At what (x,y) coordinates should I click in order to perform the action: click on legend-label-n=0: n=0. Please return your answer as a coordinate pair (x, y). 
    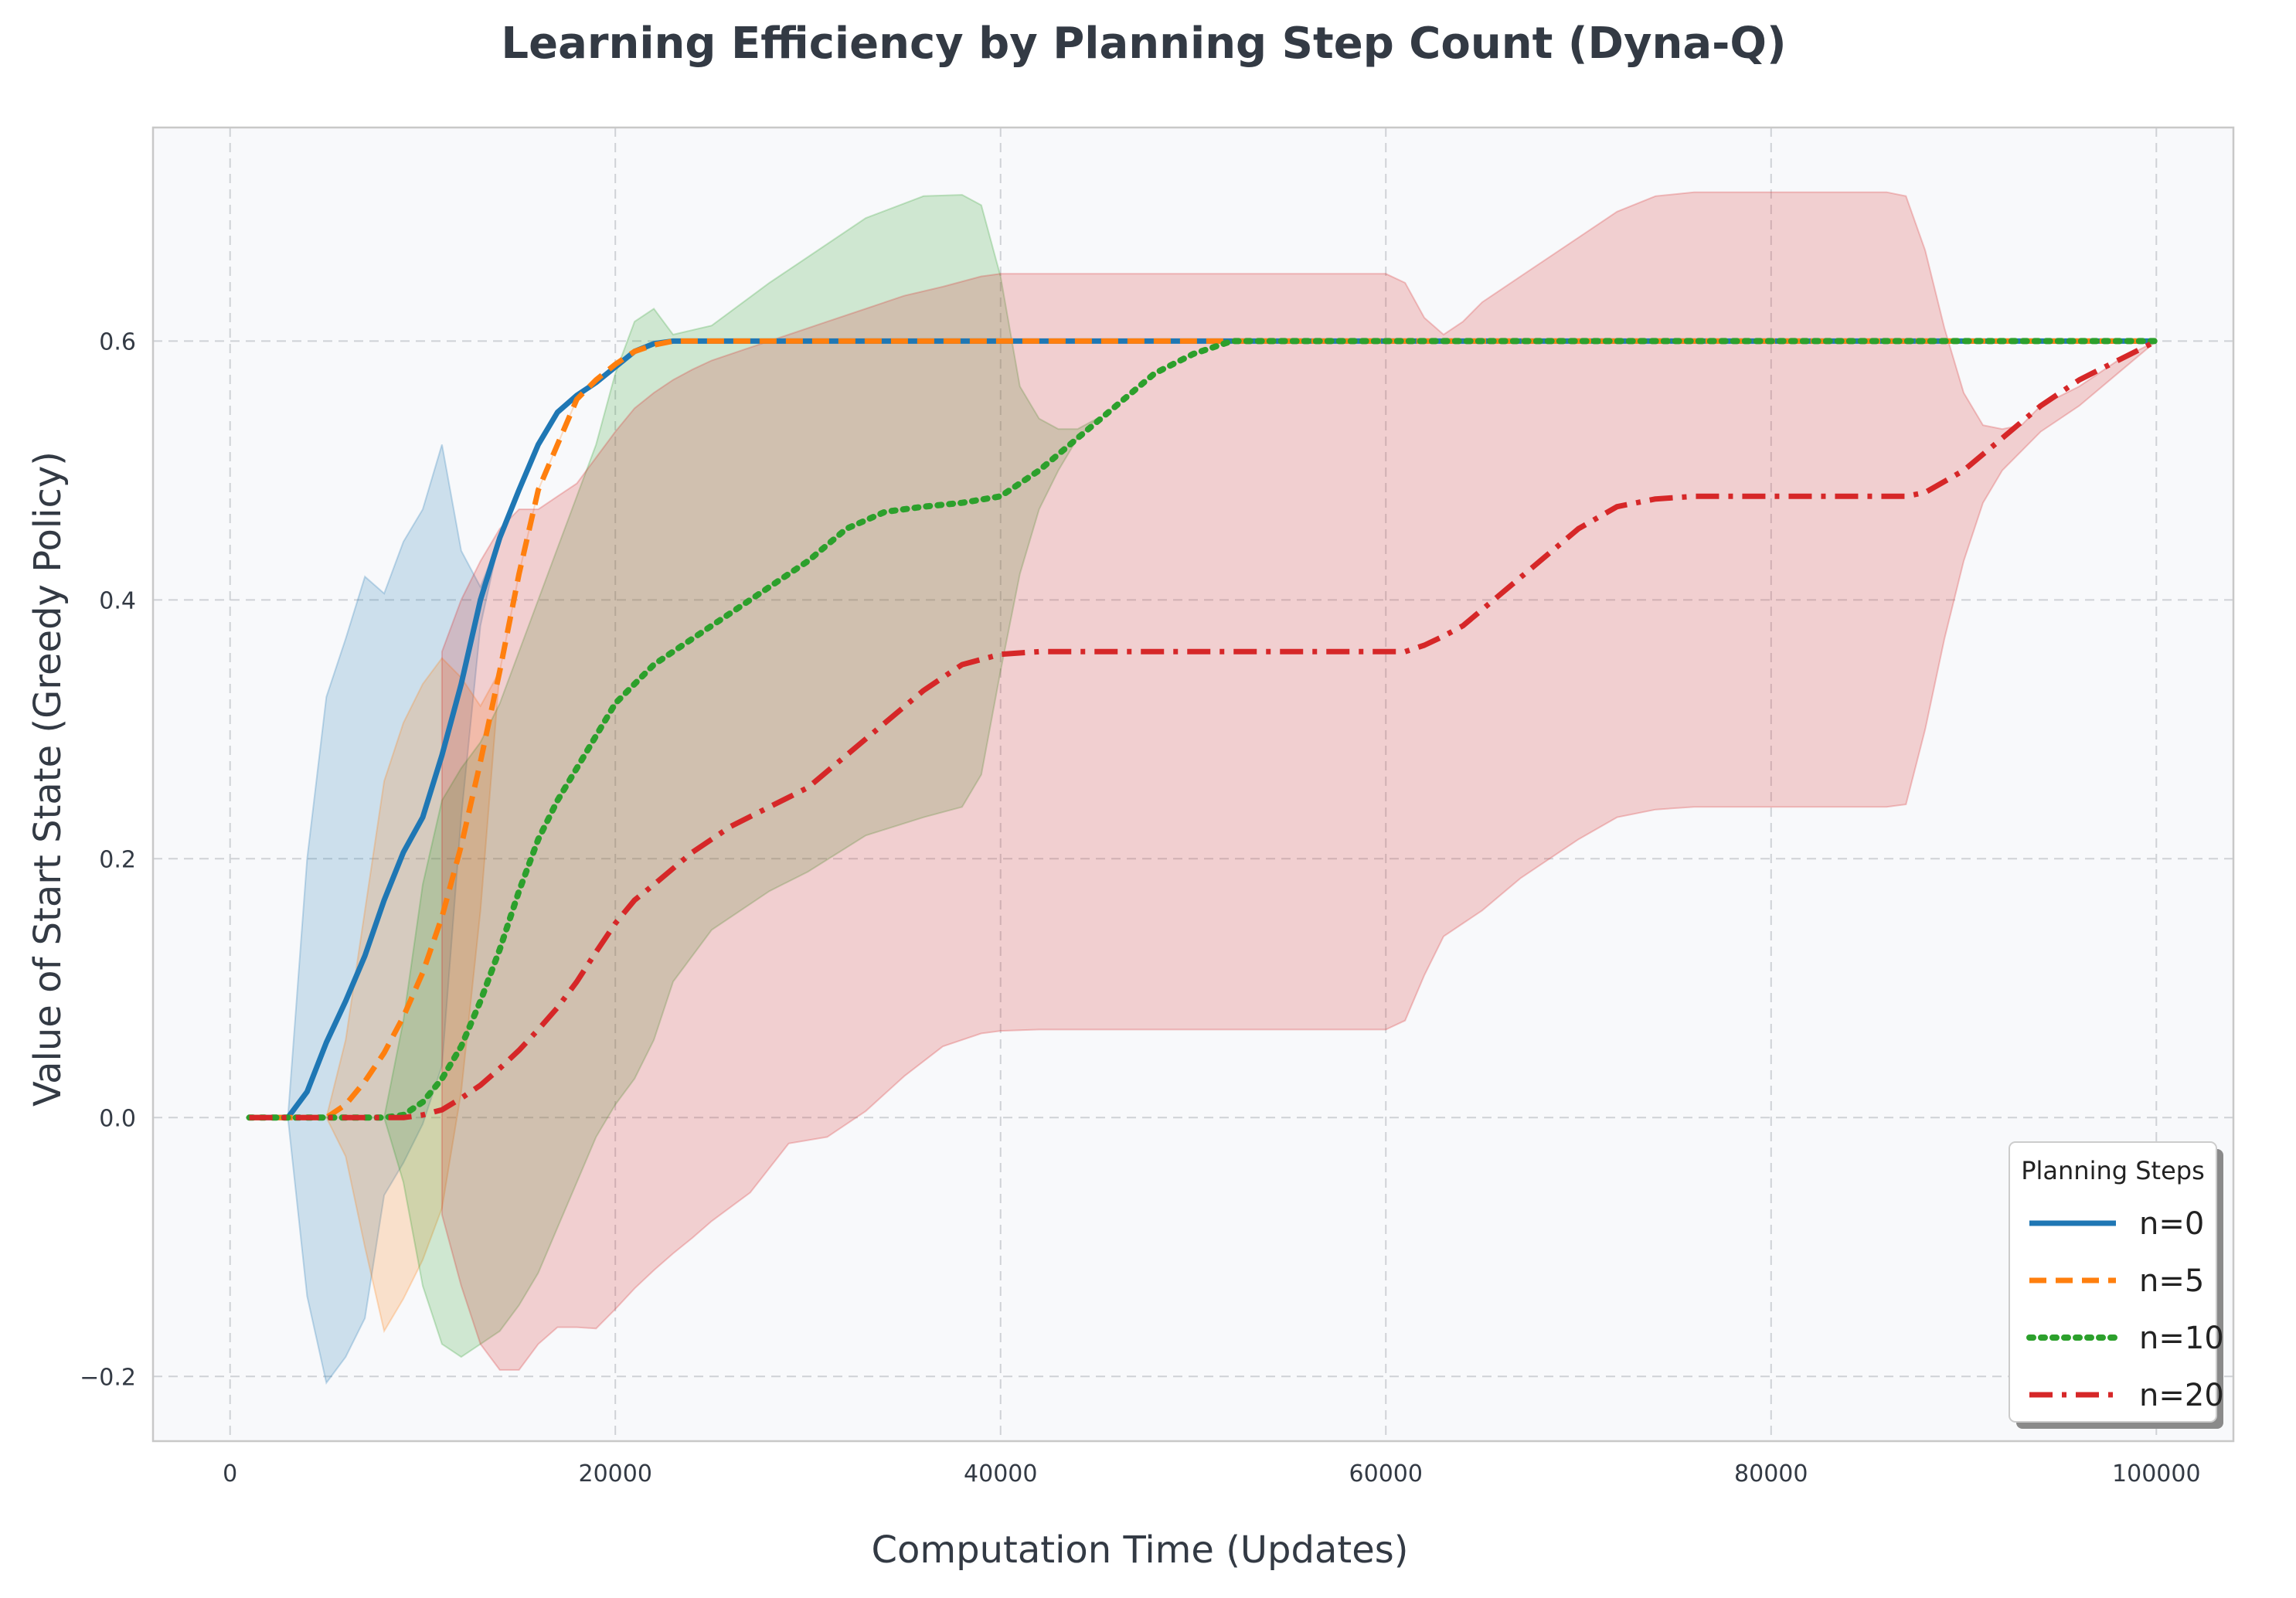
    Looking at the image, I should click on (2171, 1224).